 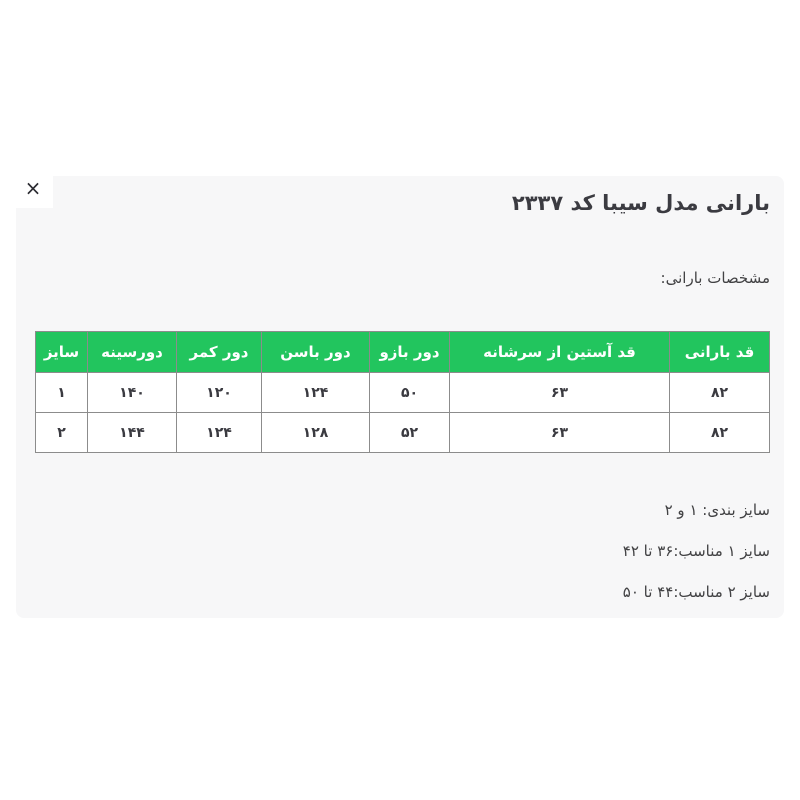 I want to click on header-coat-length: قد بارانی, so click(x=719, y=352).